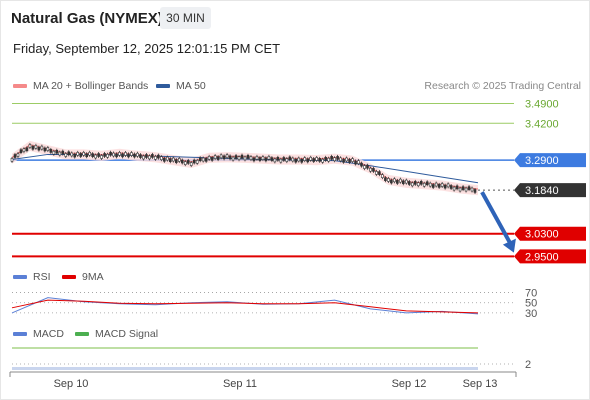 The height and width of the screenshot is (400, 590). Describe the element at coordinates (542, 104) in the screenshot. I see `level-label: 3.4900` at that location.